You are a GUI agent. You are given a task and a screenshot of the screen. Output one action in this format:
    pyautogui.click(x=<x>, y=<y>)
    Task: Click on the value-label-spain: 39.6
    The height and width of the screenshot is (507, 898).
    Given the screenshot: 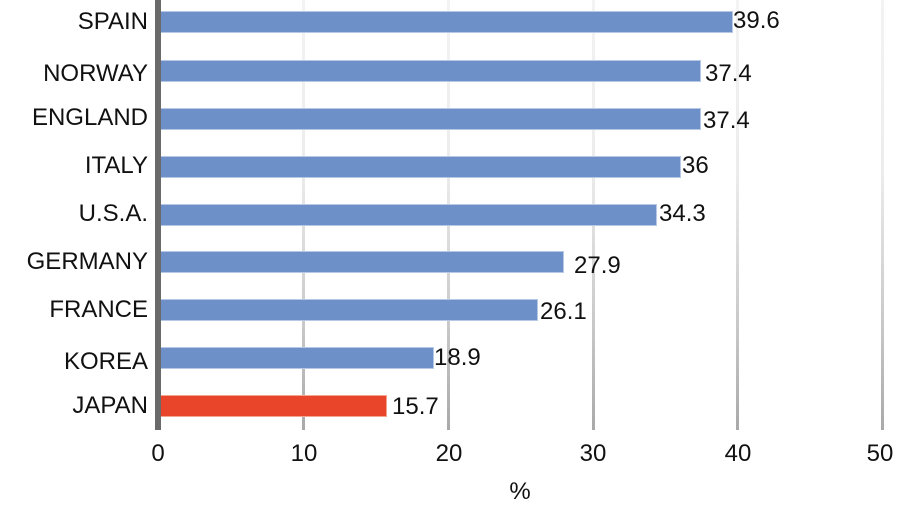 What is the action you would take?
    pyautogui.click(x=756, y=20)
    